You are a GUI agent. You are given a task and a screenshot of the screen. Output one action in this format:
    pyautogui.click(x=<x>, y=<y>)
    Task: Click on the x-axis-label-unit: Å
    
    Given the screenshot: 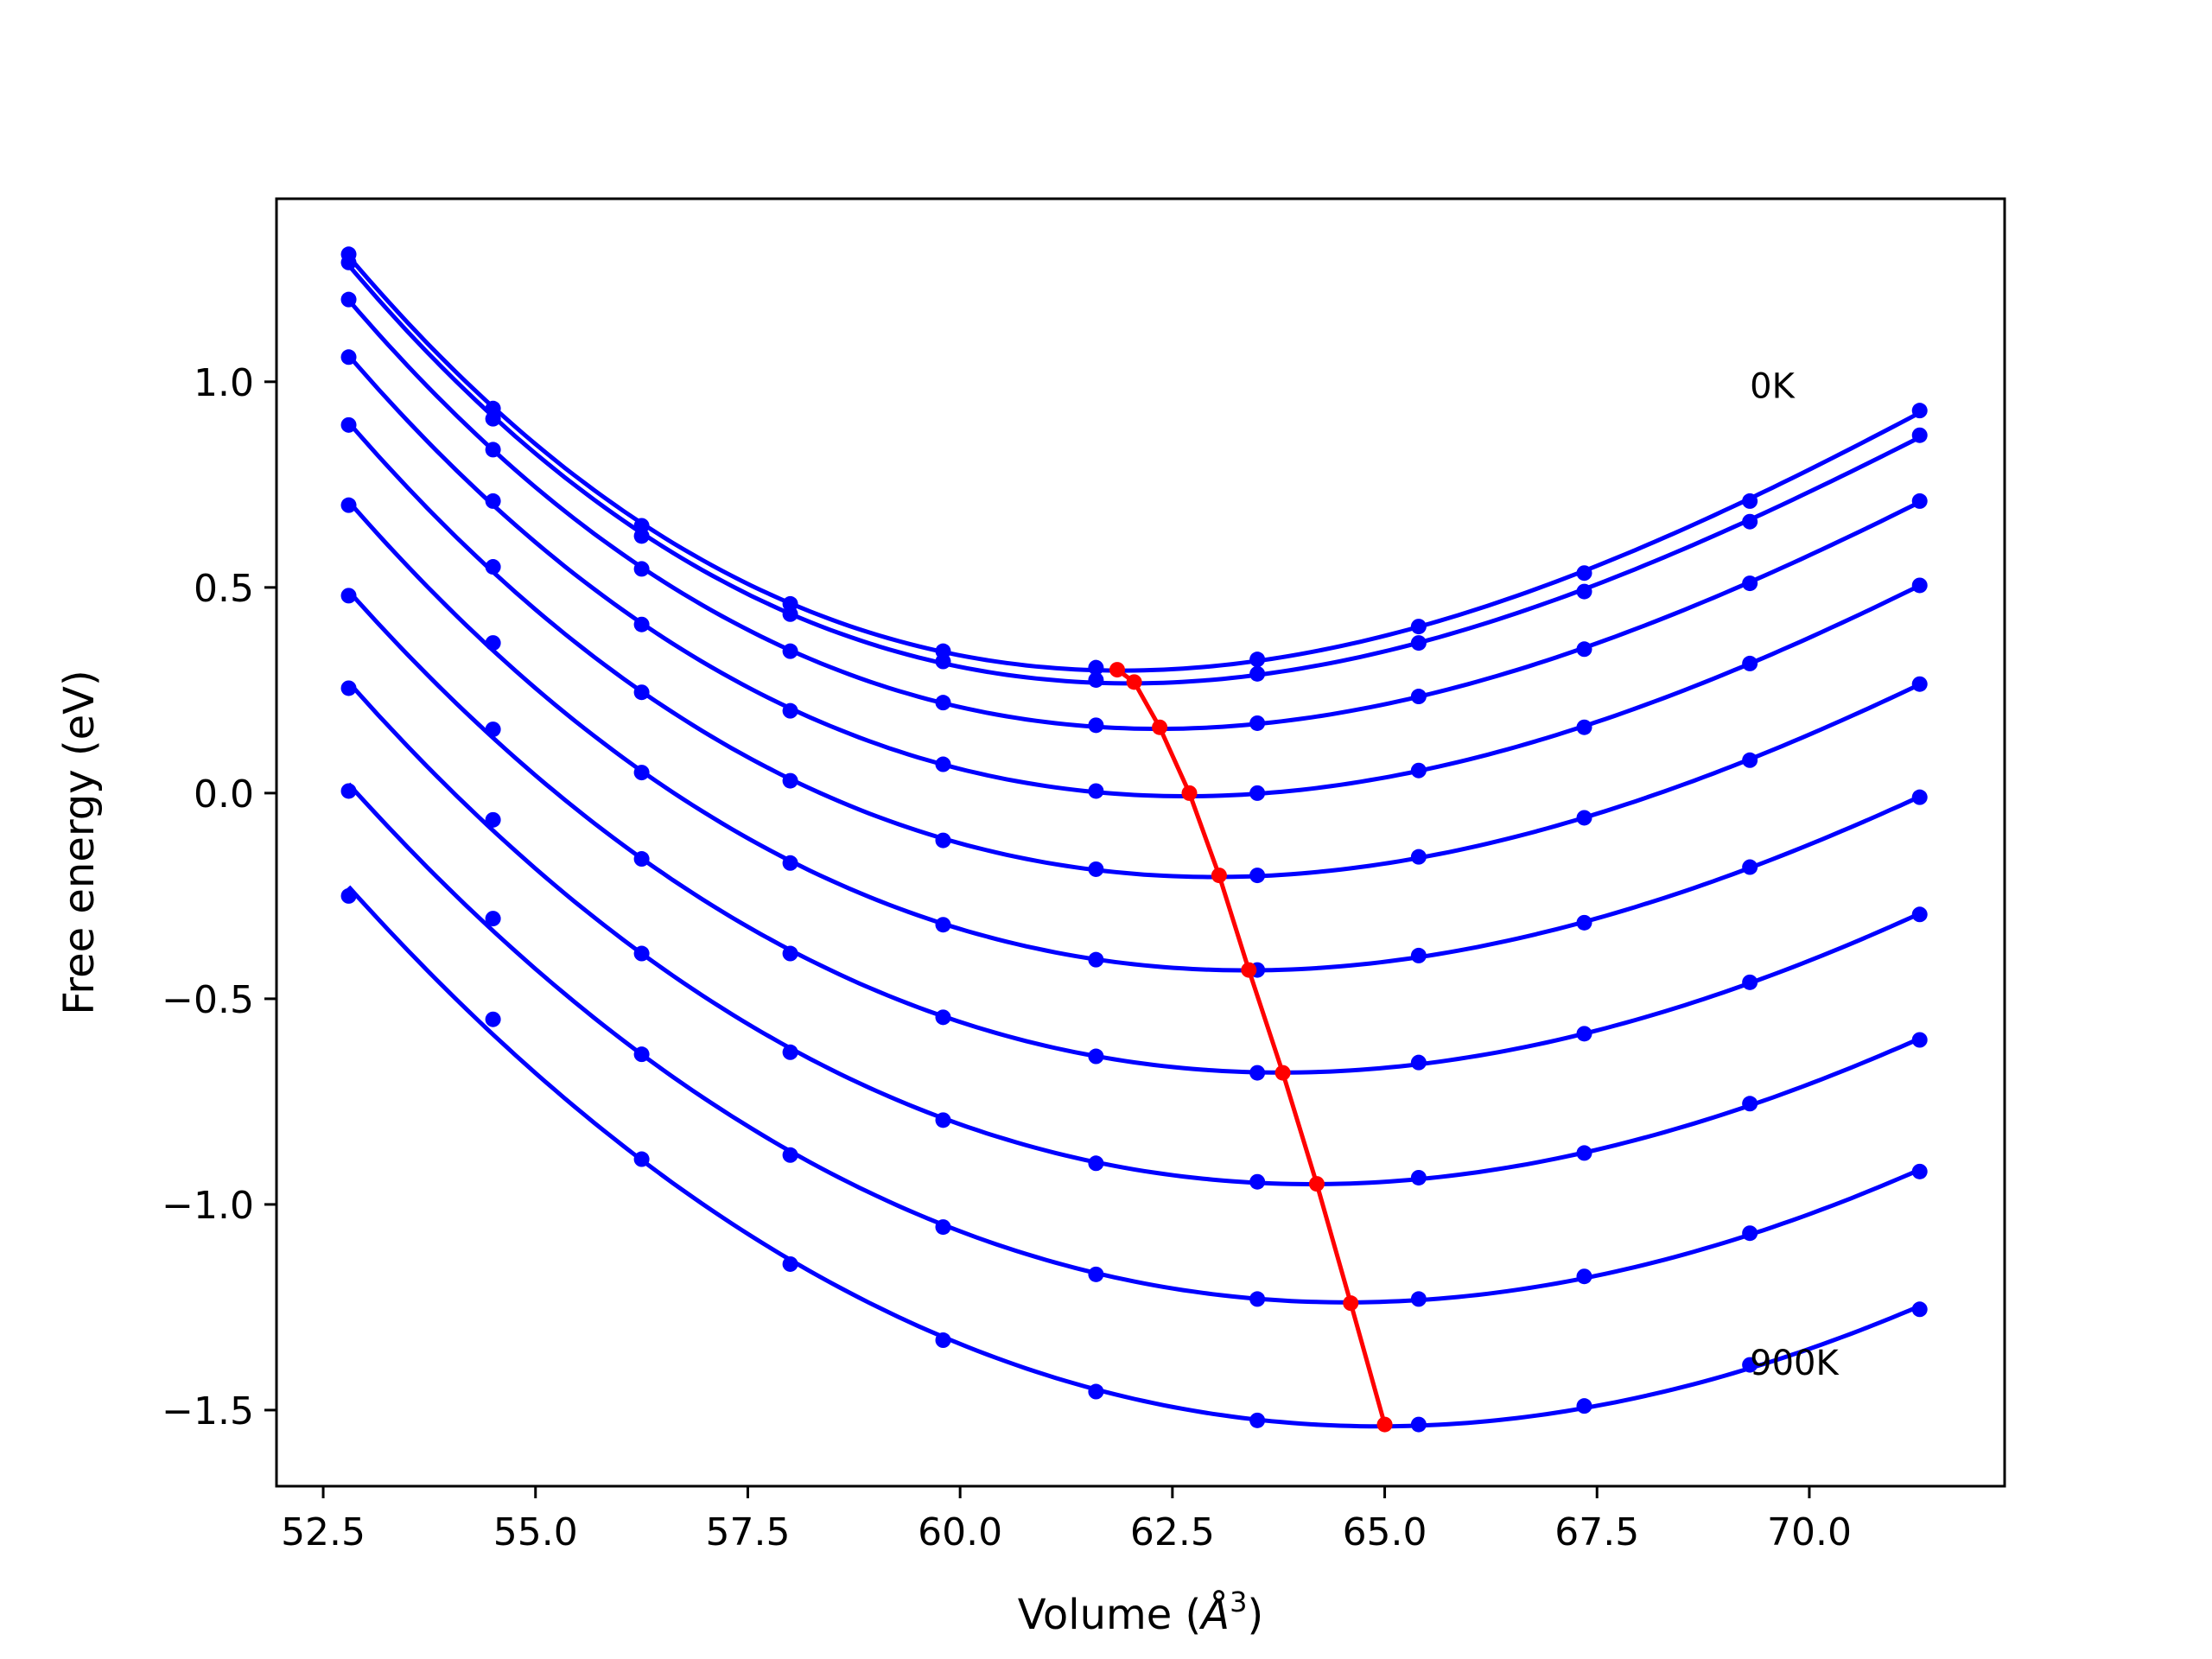 What is the action you would take?
    pyautogui.click(x=1214, y=1614)
    